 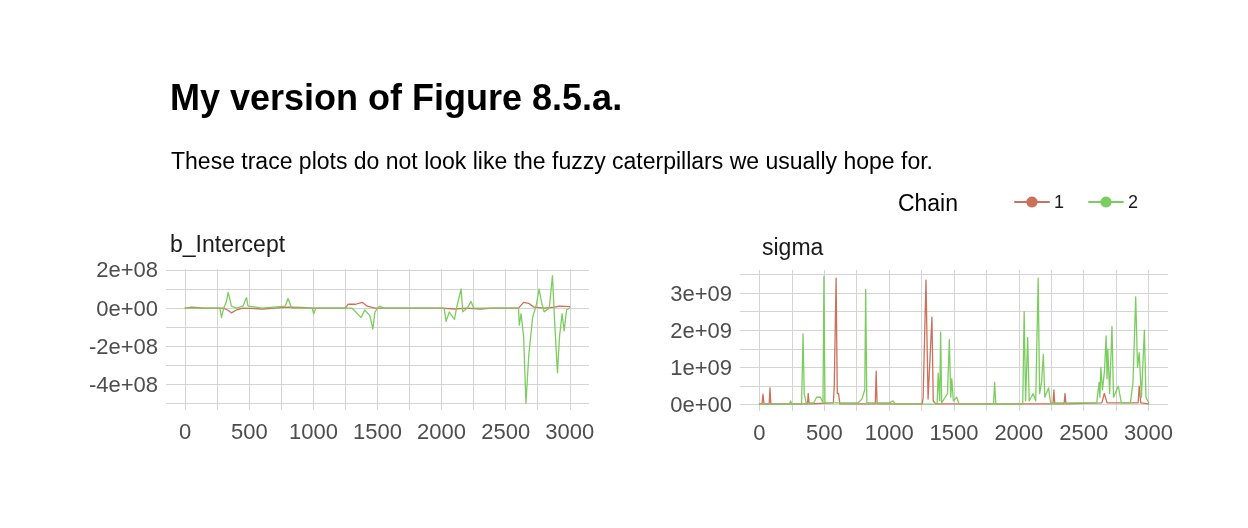 I want to click on y-tick-label: 2e+09, so click(x=701, y=330).